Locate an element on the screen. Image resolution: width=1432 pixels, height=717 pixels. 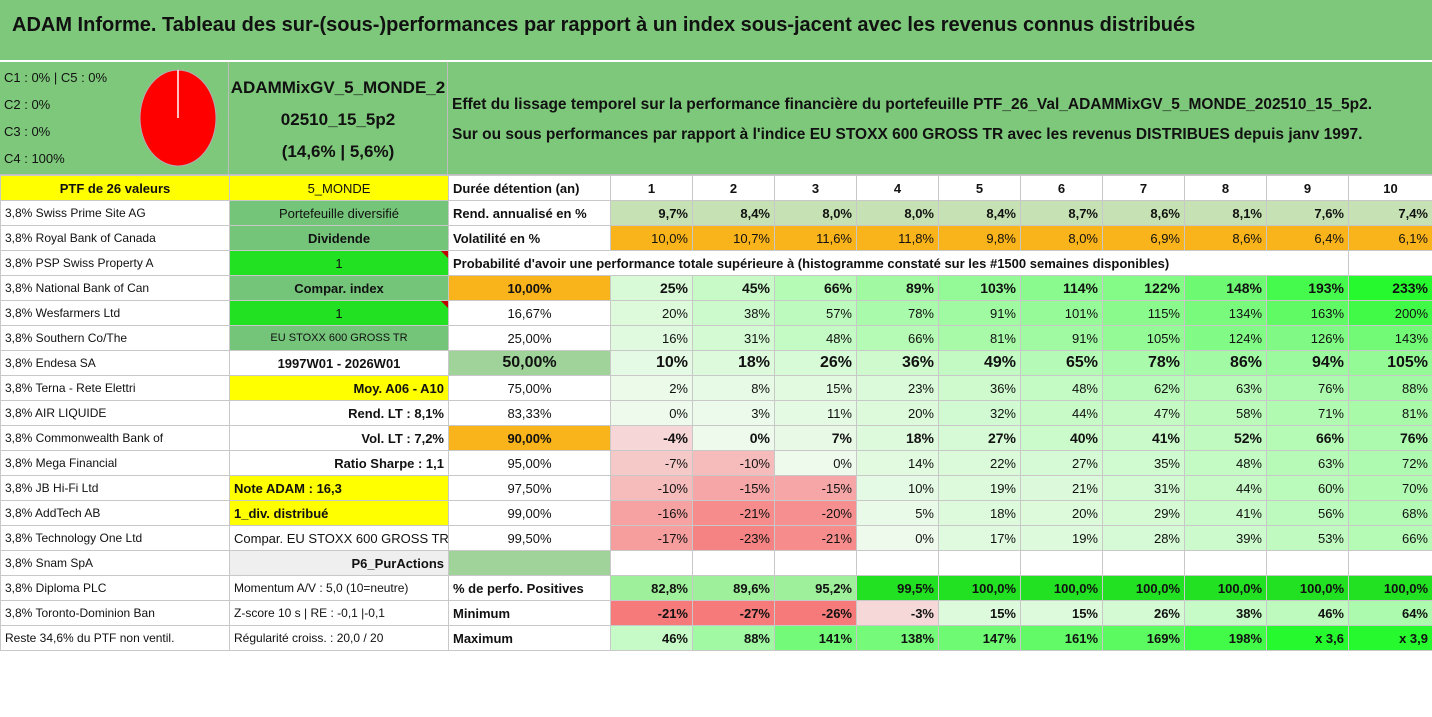
info-cell: Vol. LT : 7,2% is located at coordinates (339, 438).